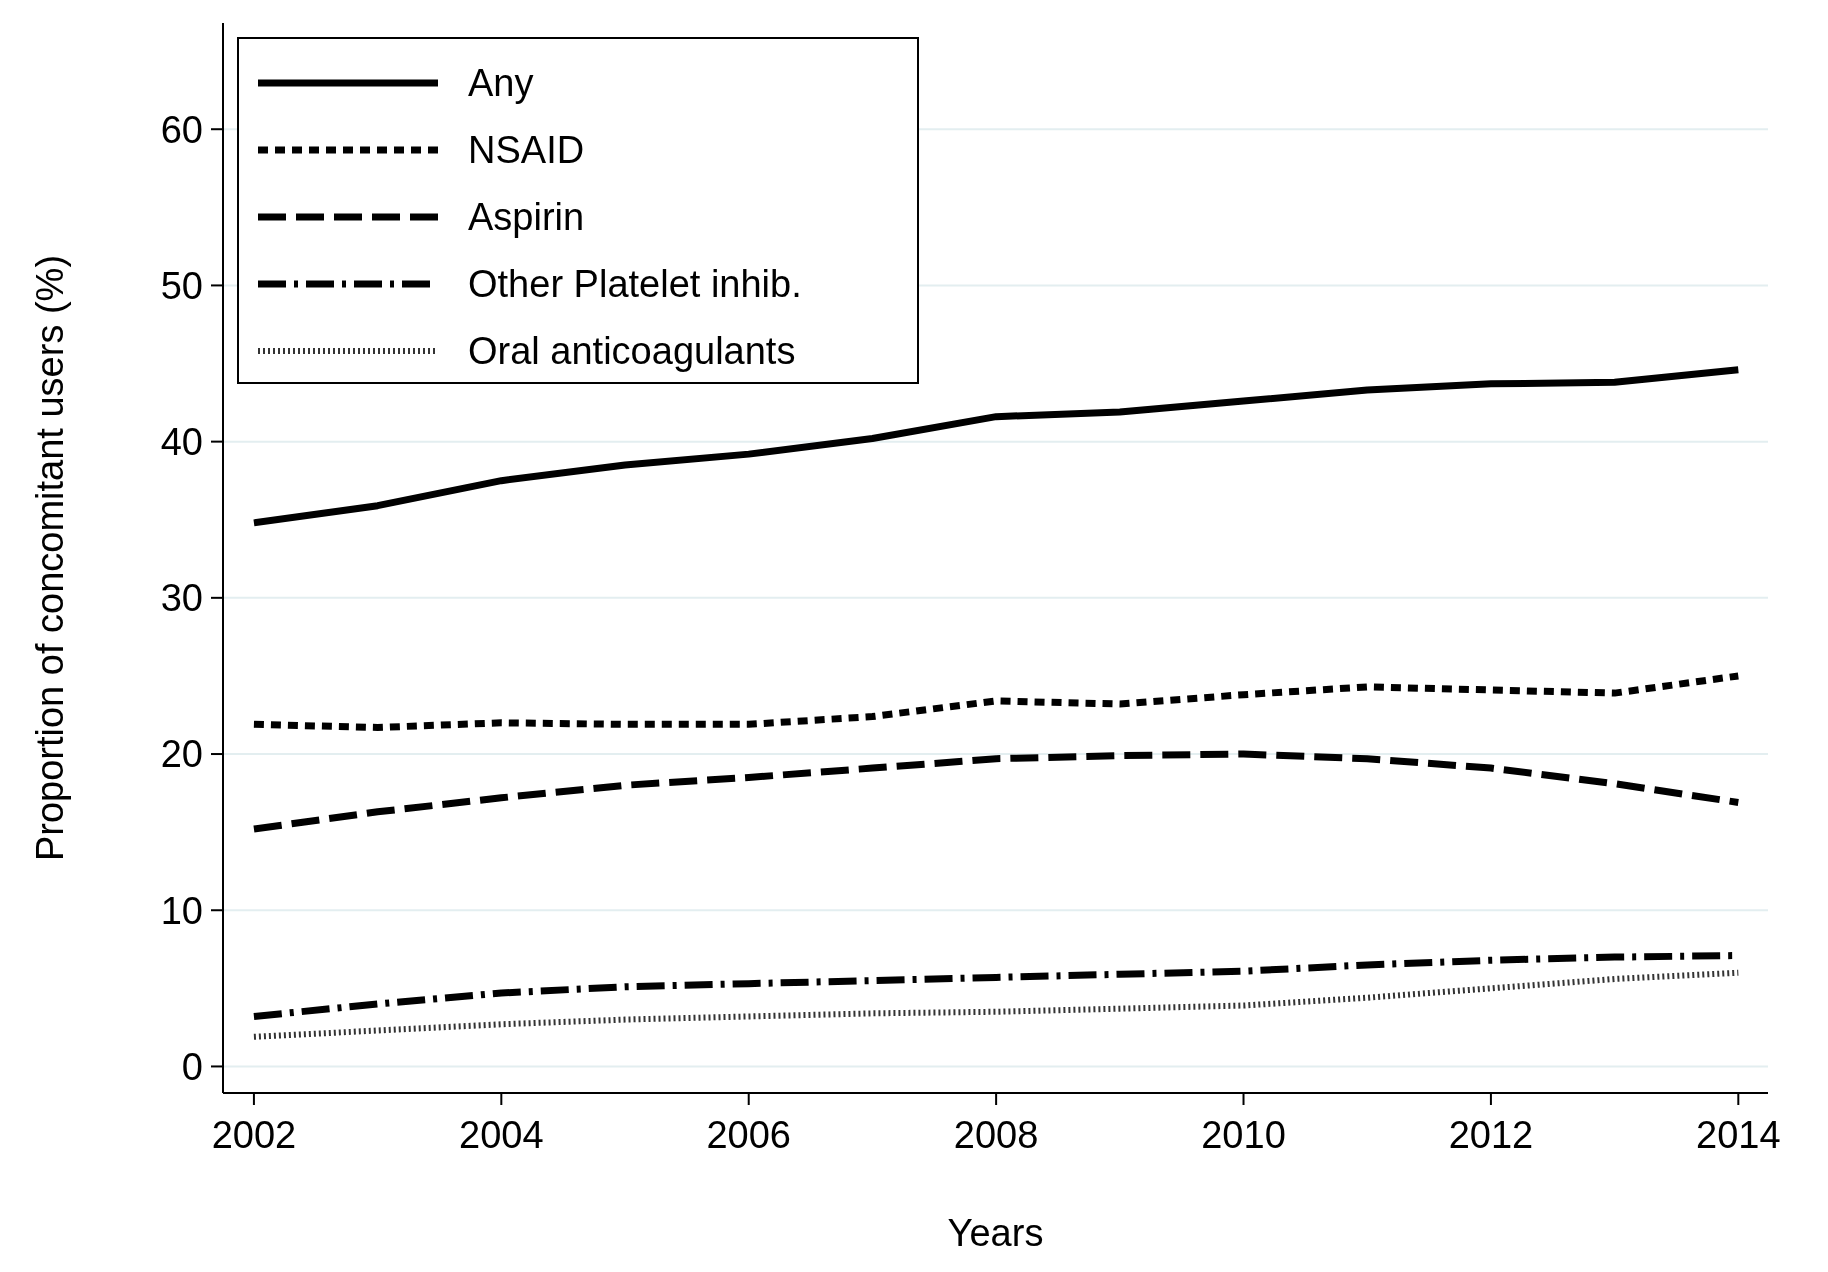 This screenshot has width=1828, height=1272. Describe the element at coordinates (181, 598) in the screenshot. I see `y-tick-label: 30` at that location.